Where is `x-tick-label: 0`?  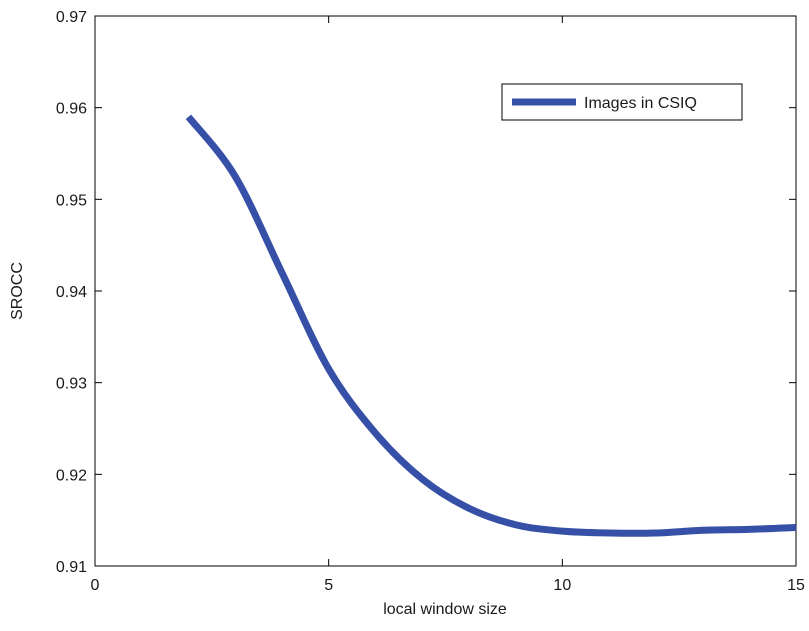
x-tick-label: 0 is located at coordinates (95, 585).